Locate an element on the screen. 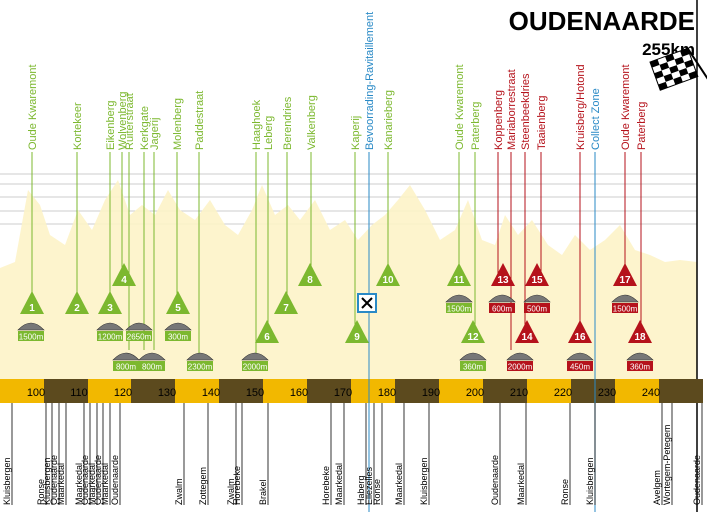 The image size is (707, 512). climb-number: 15 is located at coordinates (537, 280).